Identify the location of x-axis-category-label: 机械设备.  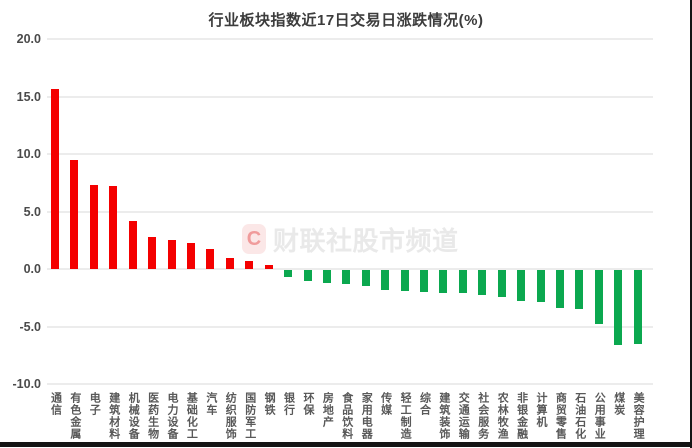
(133, 416).